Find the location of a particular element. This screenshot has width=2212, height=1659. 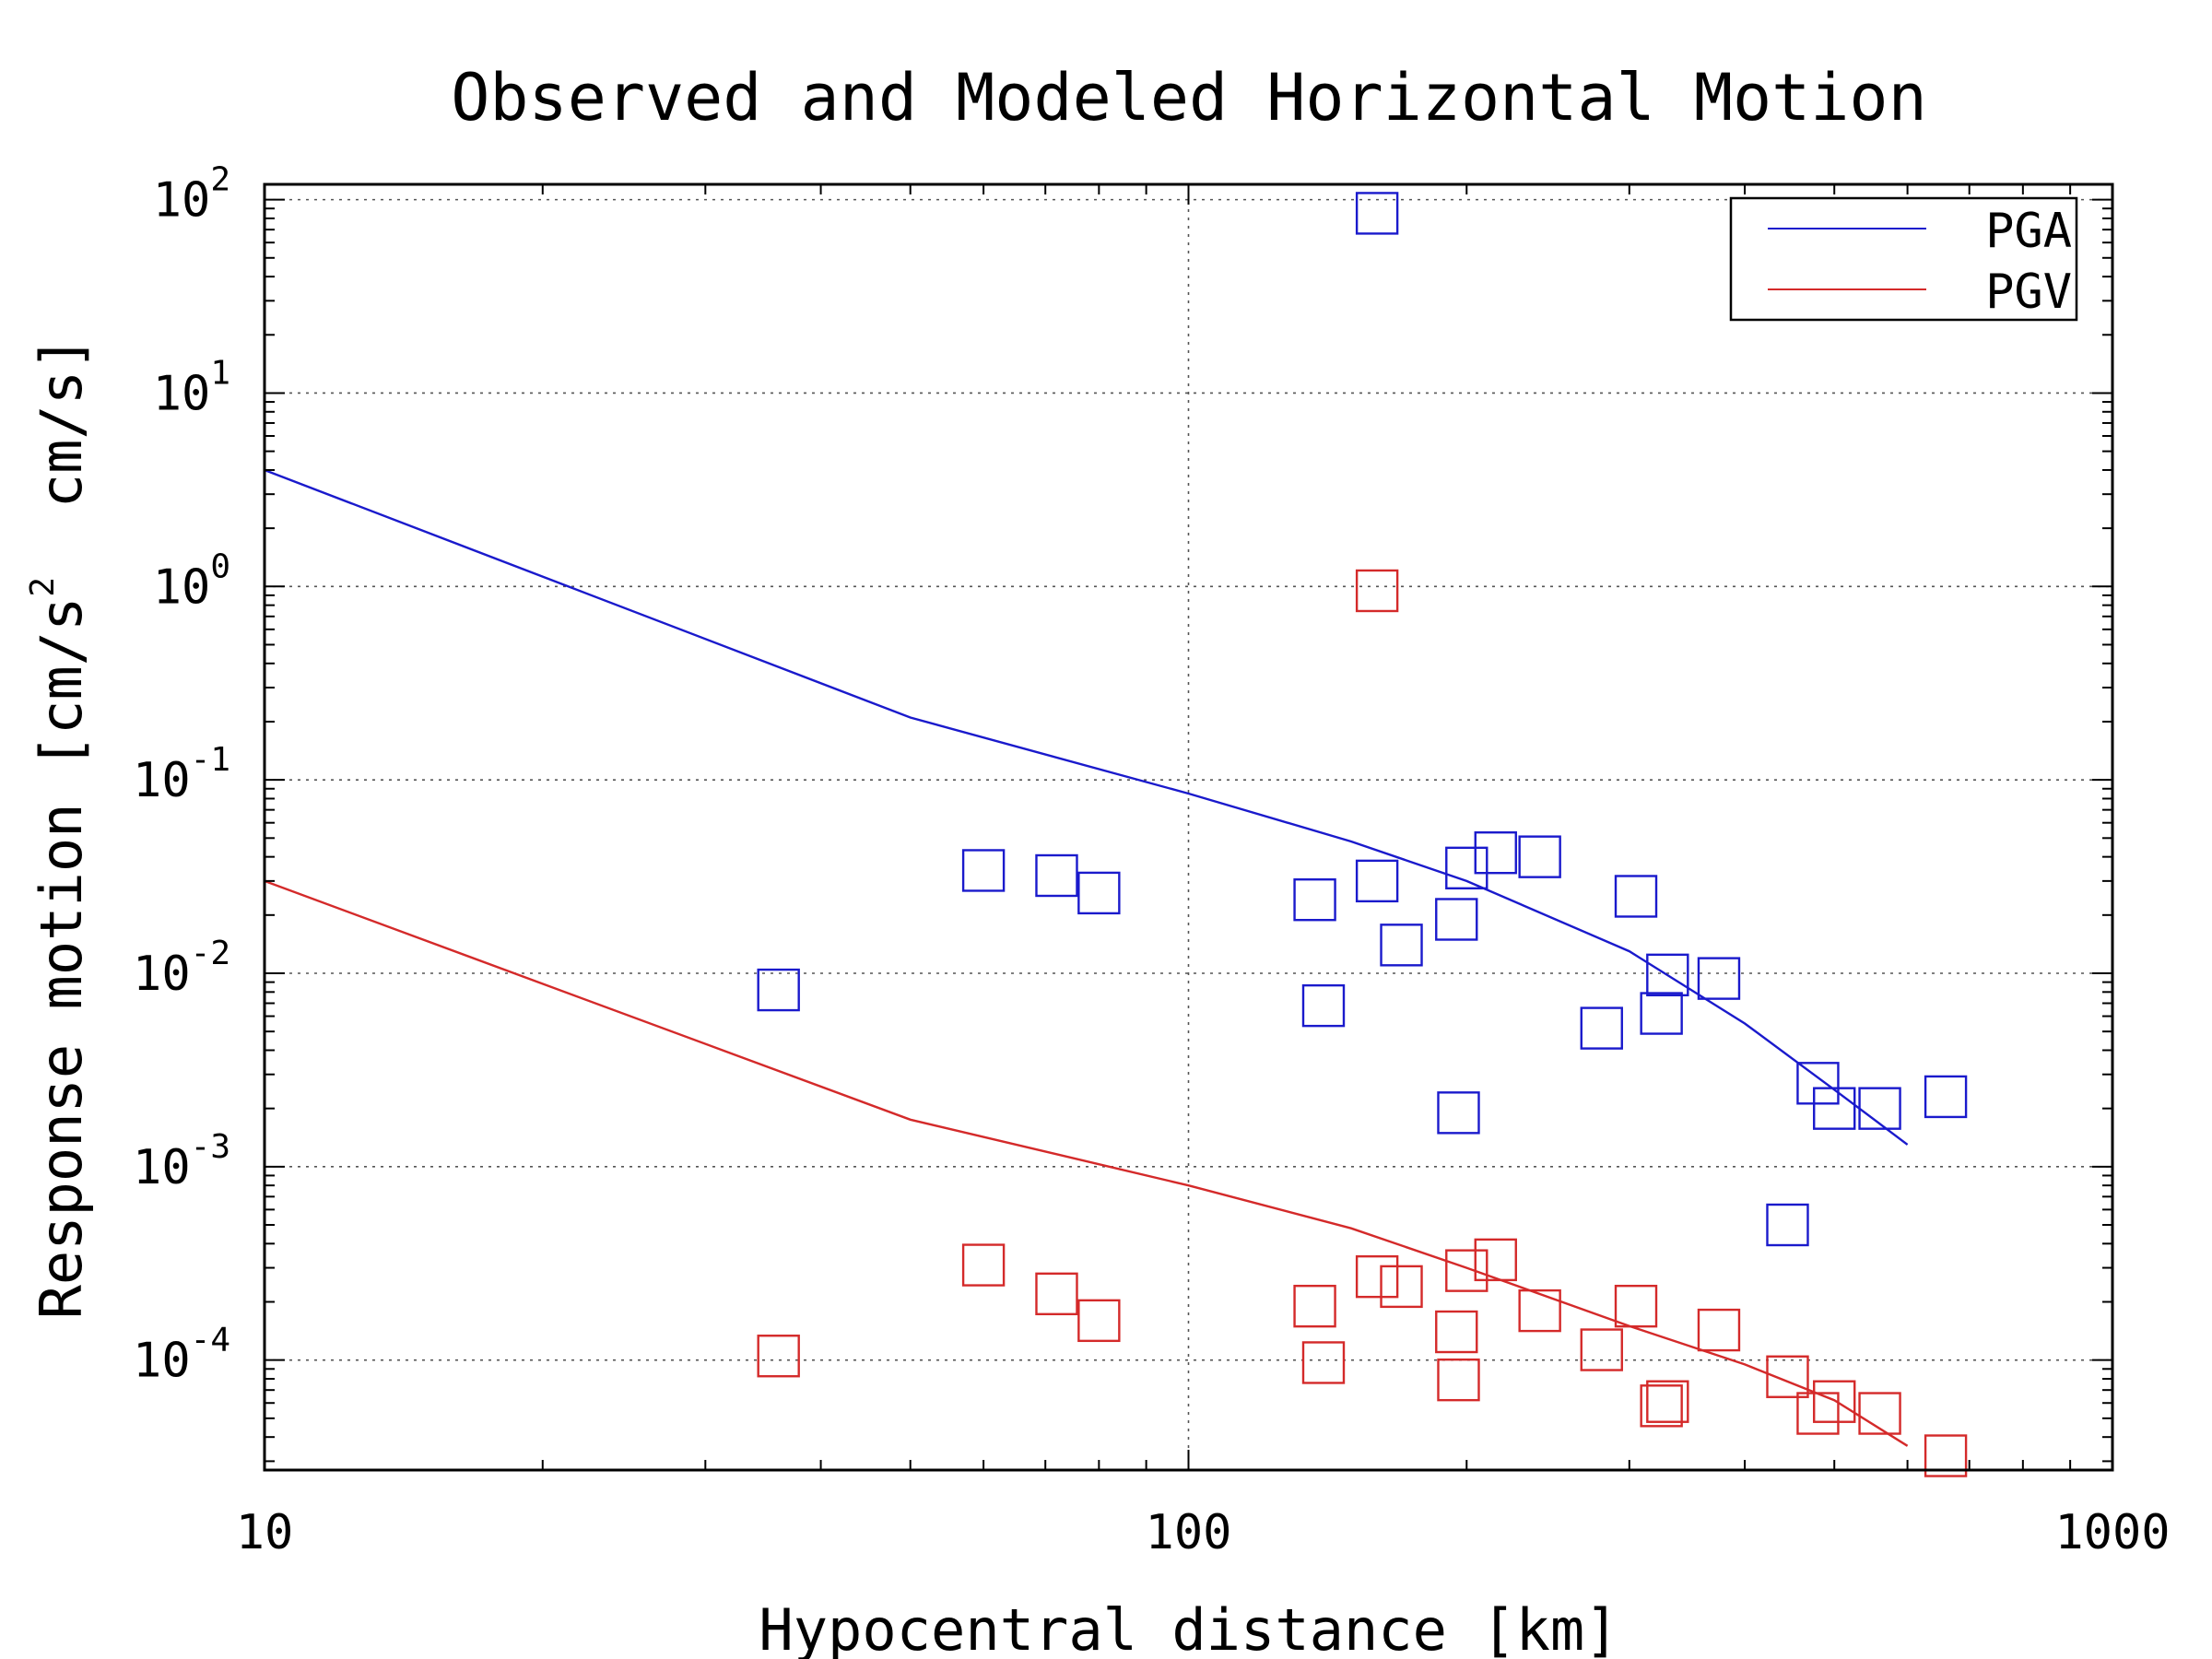

y-axis-label-tail: cm/s] is located at coordinates (61, 456).